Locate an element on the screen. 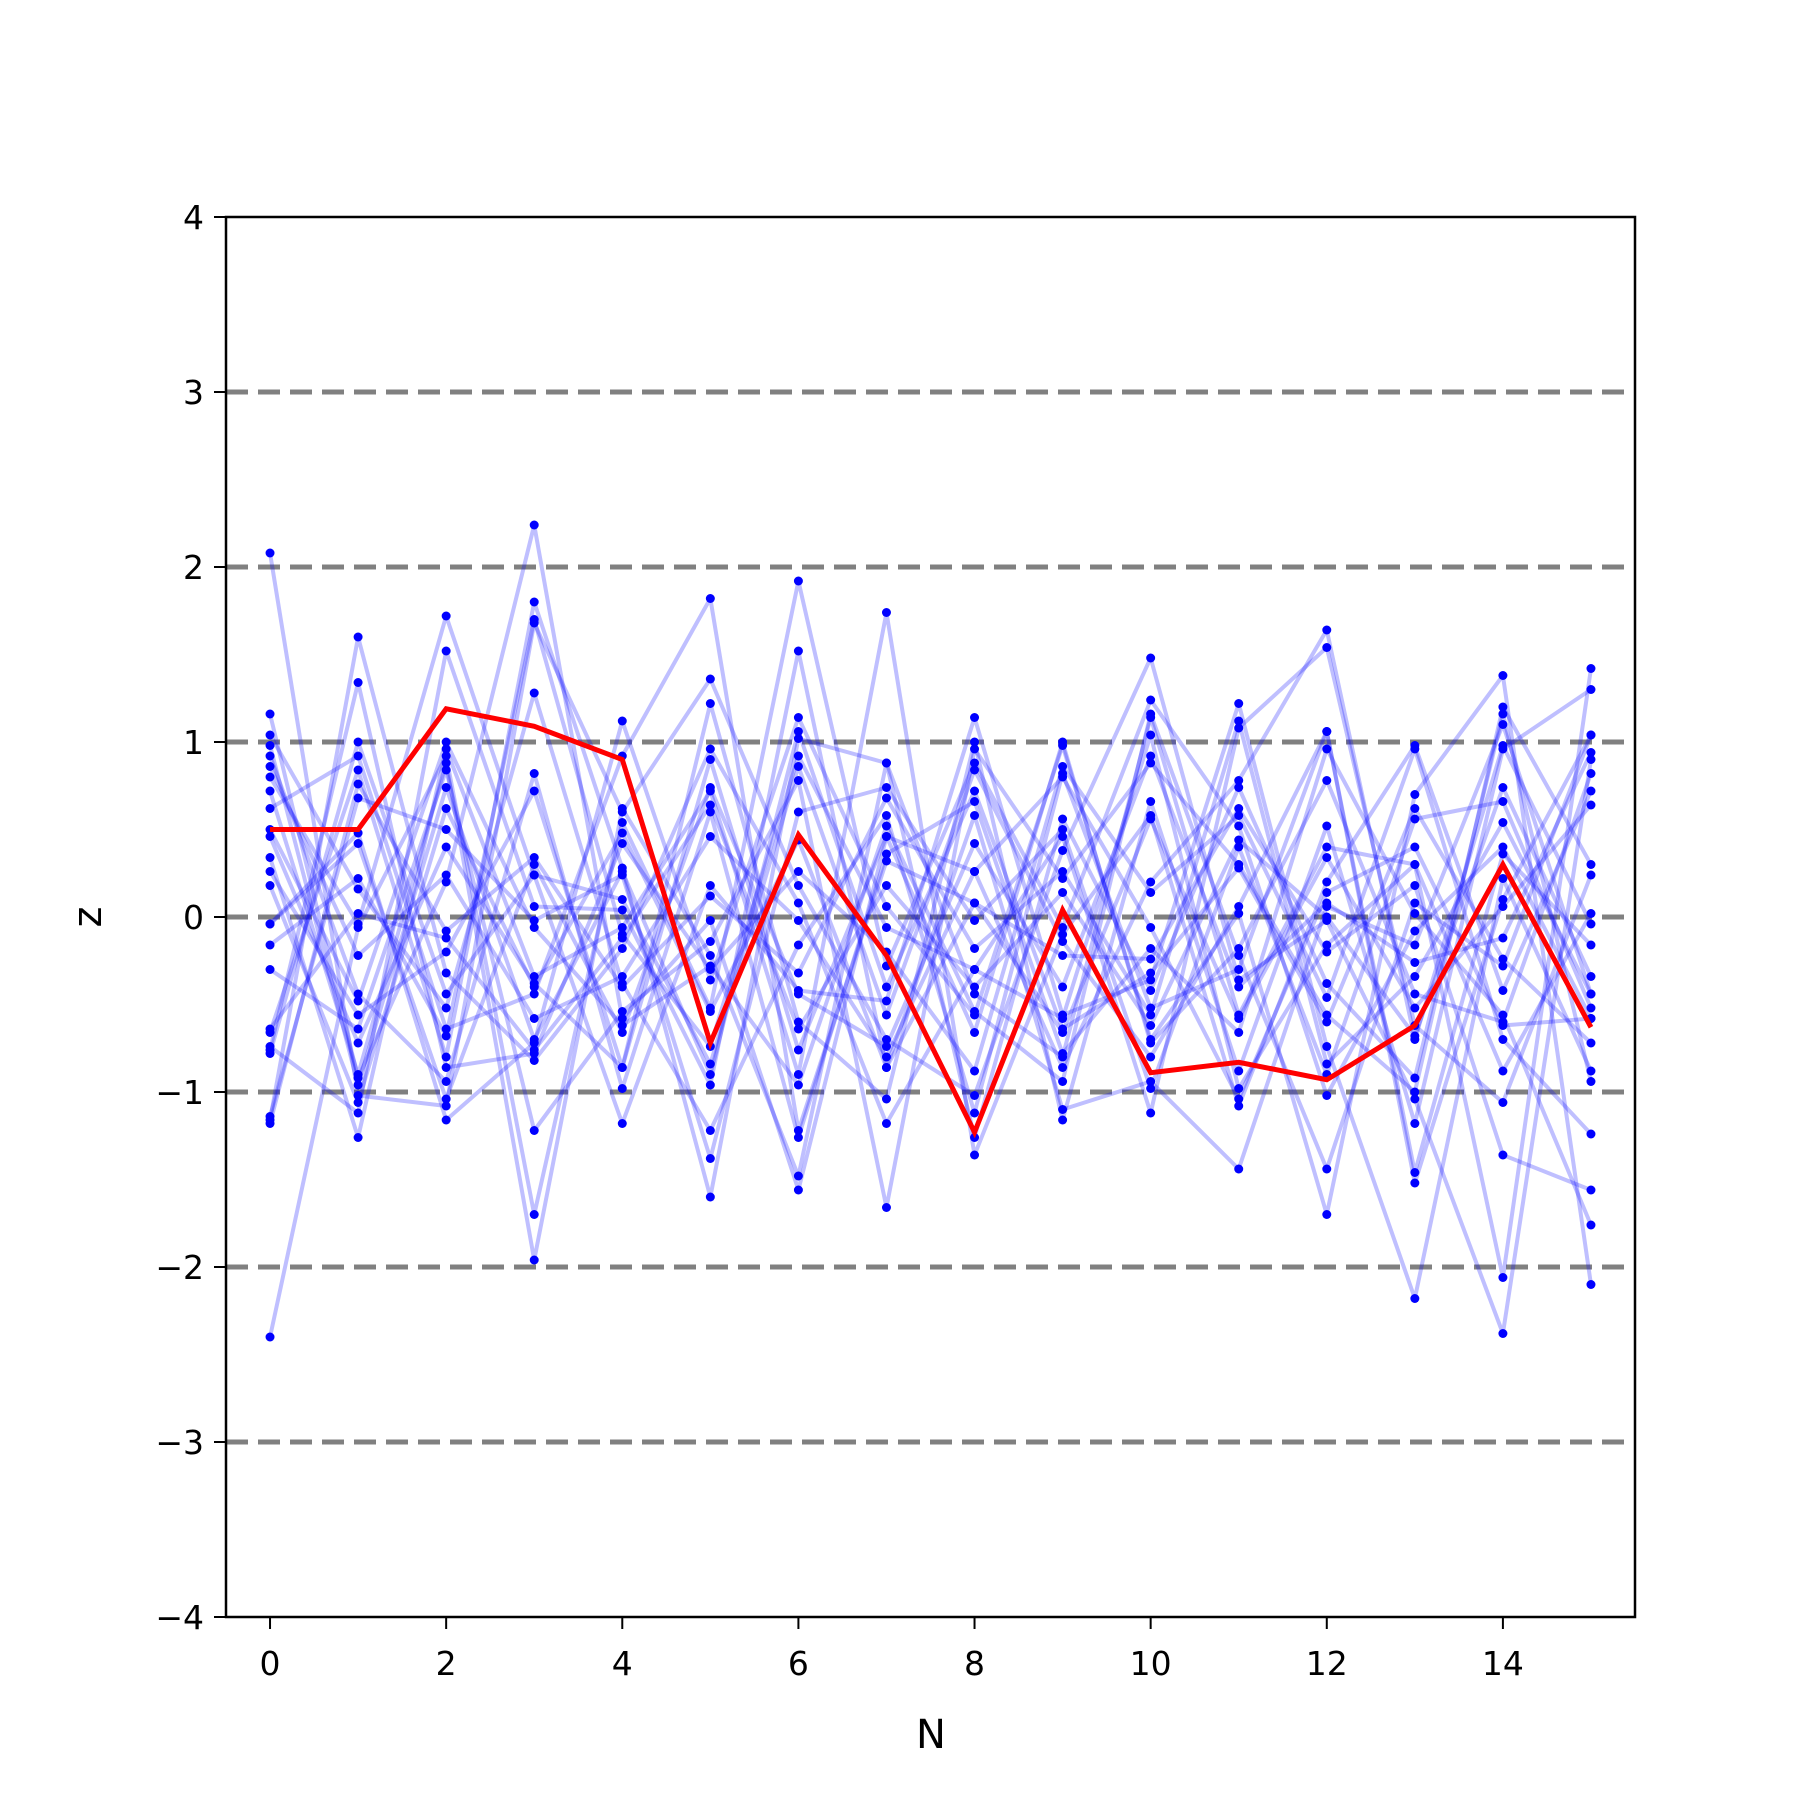 This screenshot has width=1800, height=1800. y-tick-label: −2 is located at coordinates (179, 1267).